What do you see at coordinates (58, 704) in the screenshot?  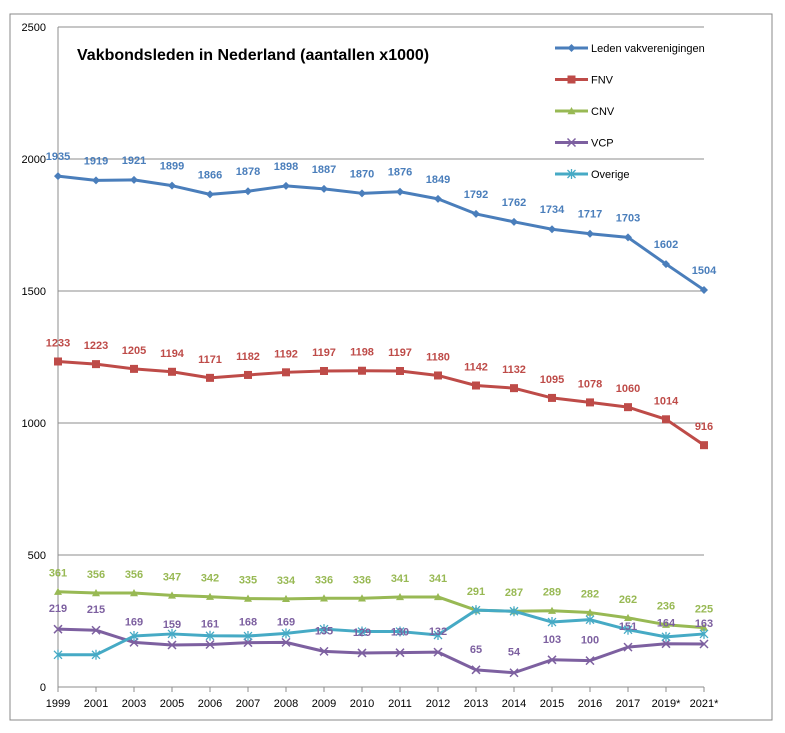 I see `x-tick-label: 1999` at bounding box center [58, 704].